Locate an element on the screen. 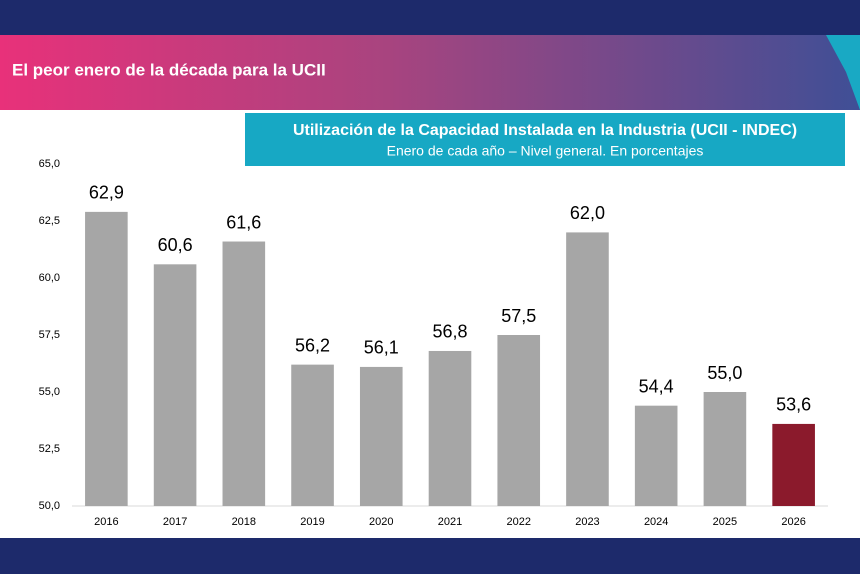  x-tick-label: 2025 is located at coordinates (725, 522).